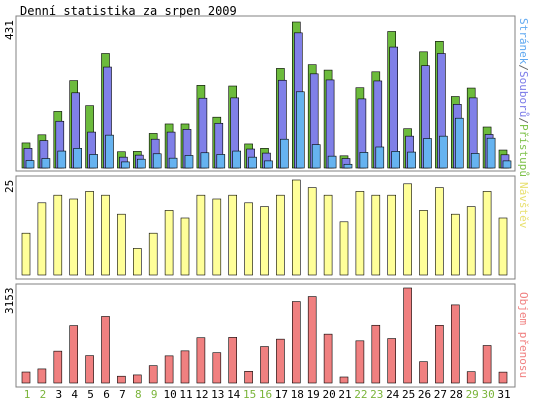 Image resolution: width=533 pixels, height=405 pixels. I want to click on day-label: 30, so click(487, 394).